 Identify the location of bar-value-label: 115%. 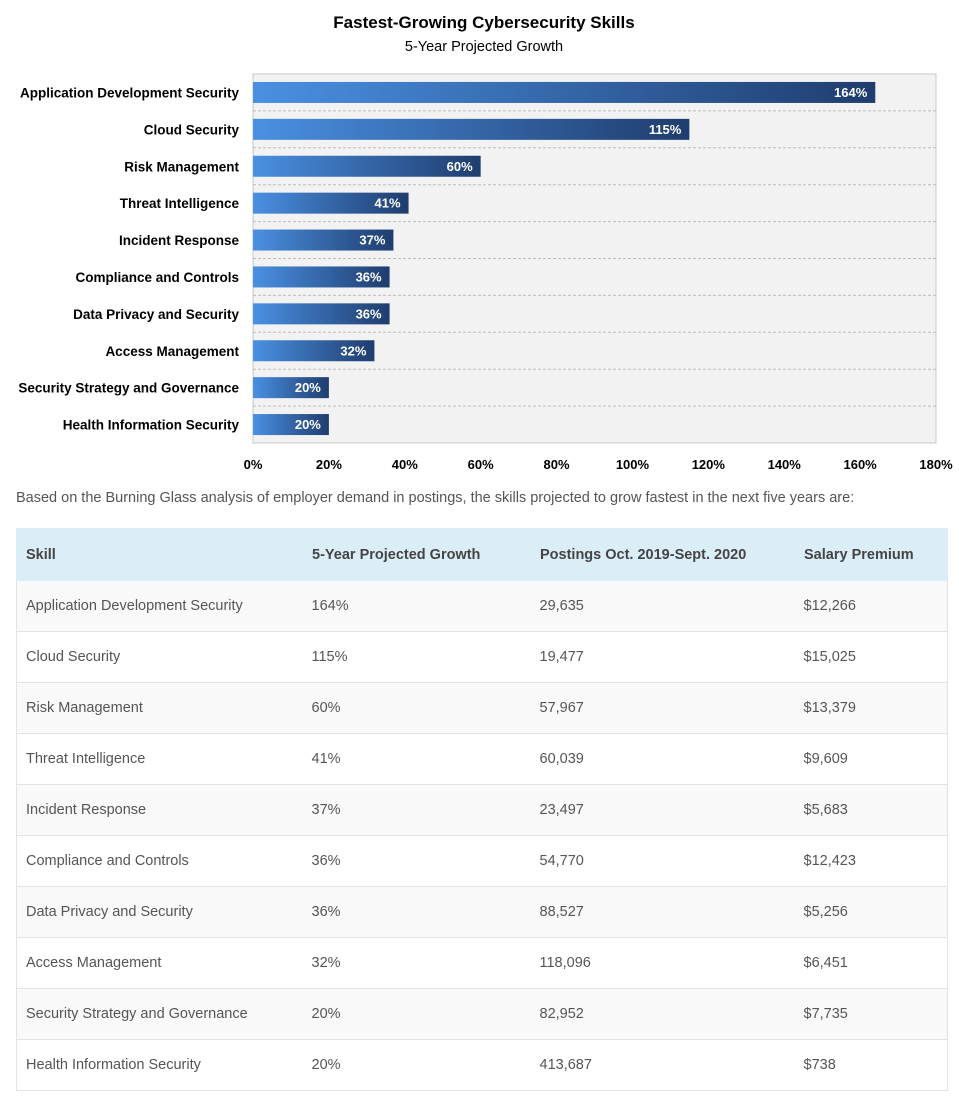
(665, 129).